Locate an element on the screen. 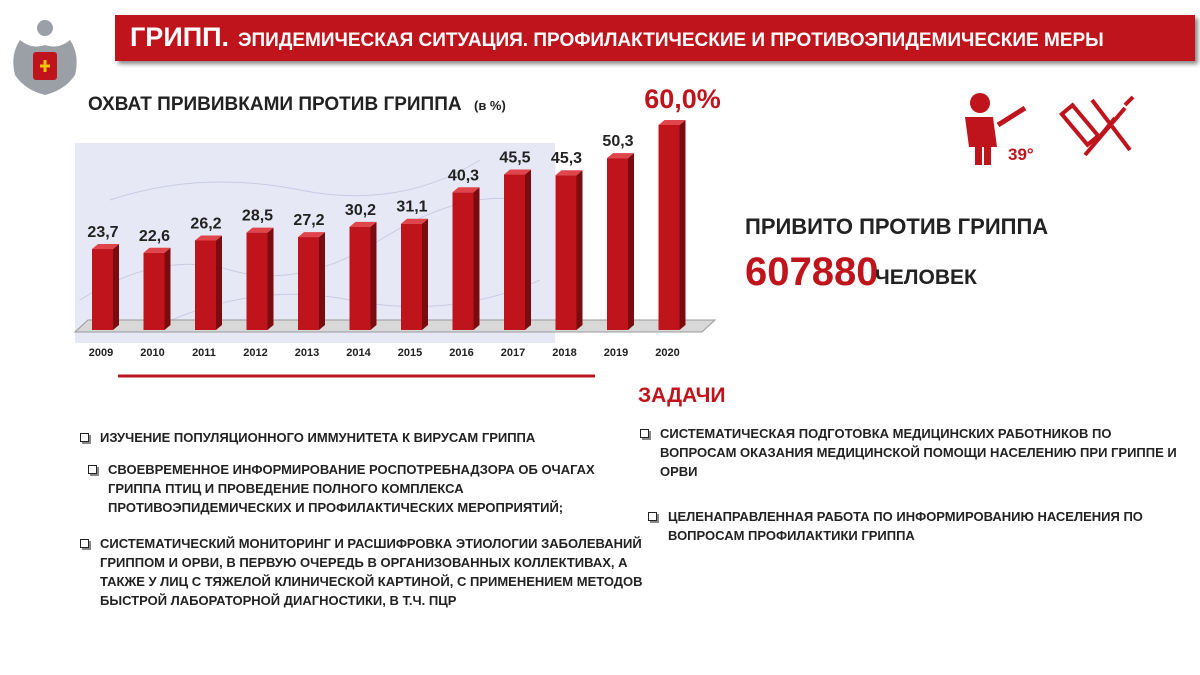  x-tick-label: 2019 is located at coordinates (616, 353).